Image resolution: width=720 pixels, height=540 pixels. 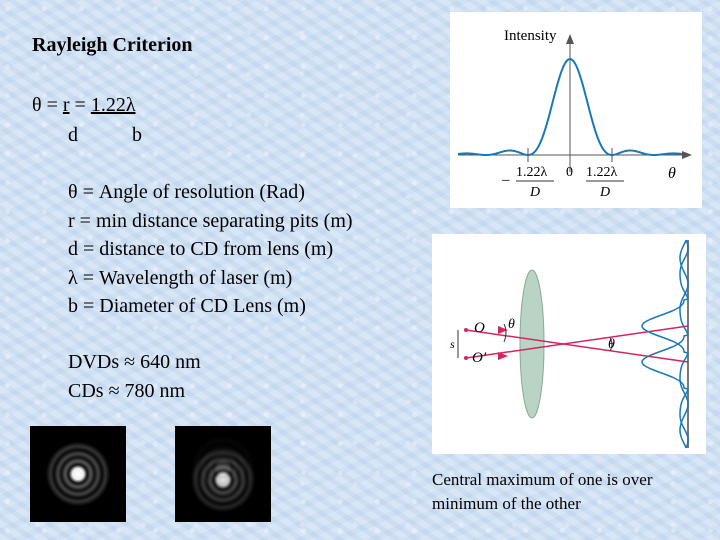 What do you see at coordinates (577, 342) in the screenshot?
I see `ray-from-o-prime` at bounding box center [577, 342].